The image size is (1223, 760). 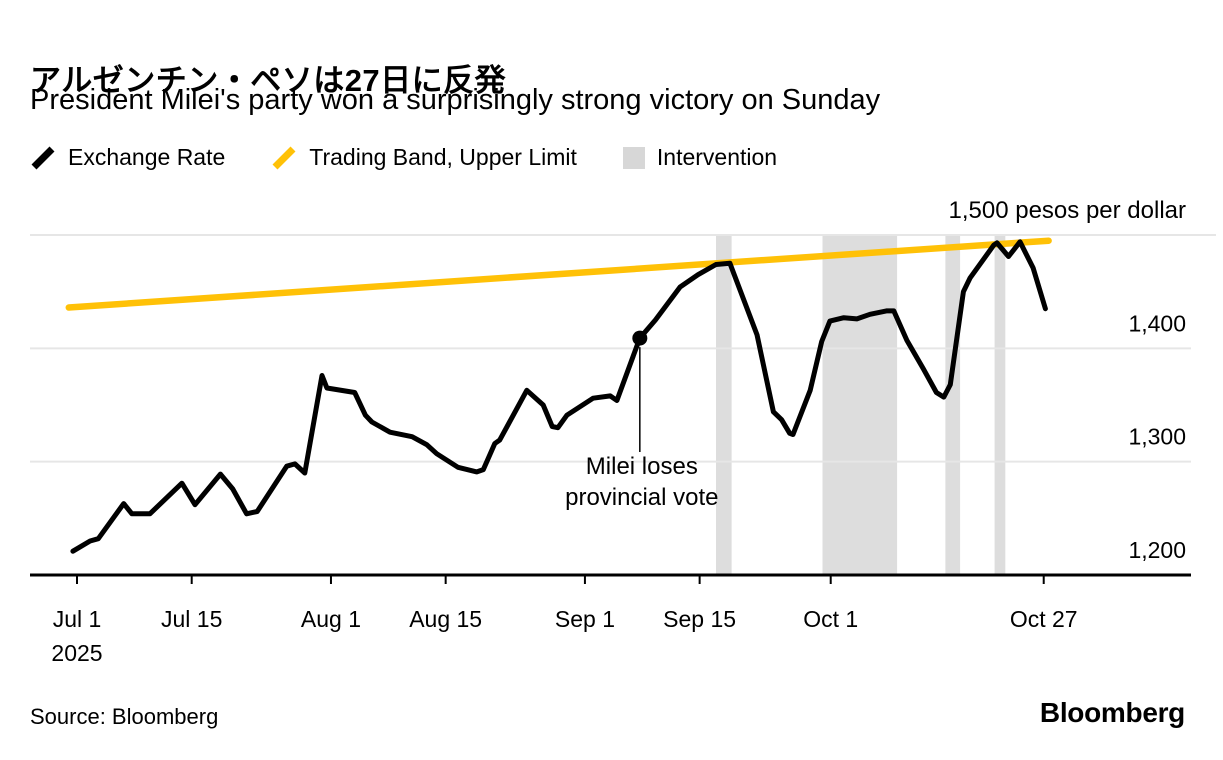 What do you see at coordinates (77, 619) in the screenshot?
I see `x-tick-label: Jul 1` at bounding box center [77, 619].